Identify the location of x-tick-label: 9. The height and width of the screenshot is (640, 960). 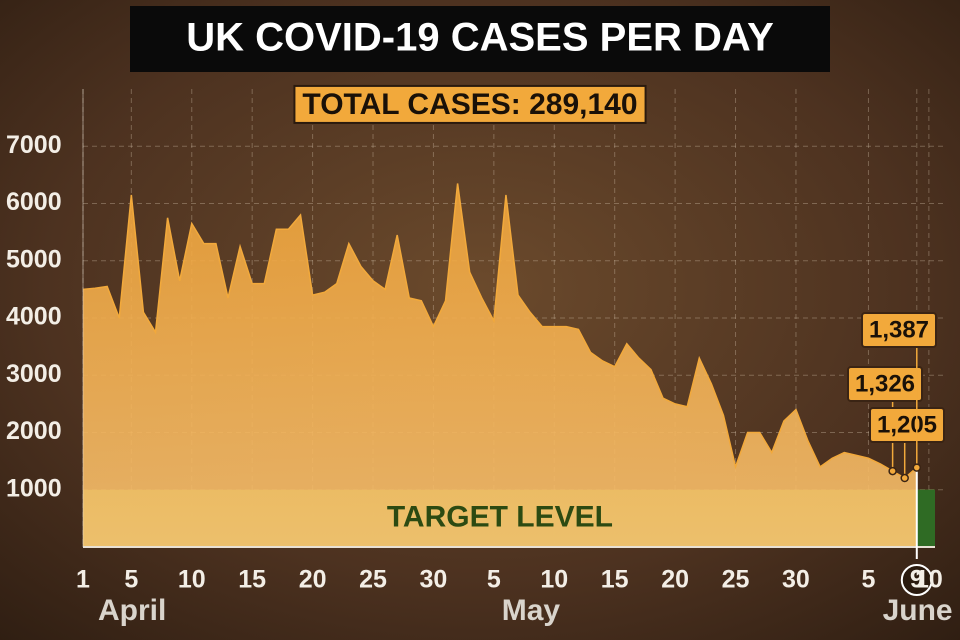
(917, 580).